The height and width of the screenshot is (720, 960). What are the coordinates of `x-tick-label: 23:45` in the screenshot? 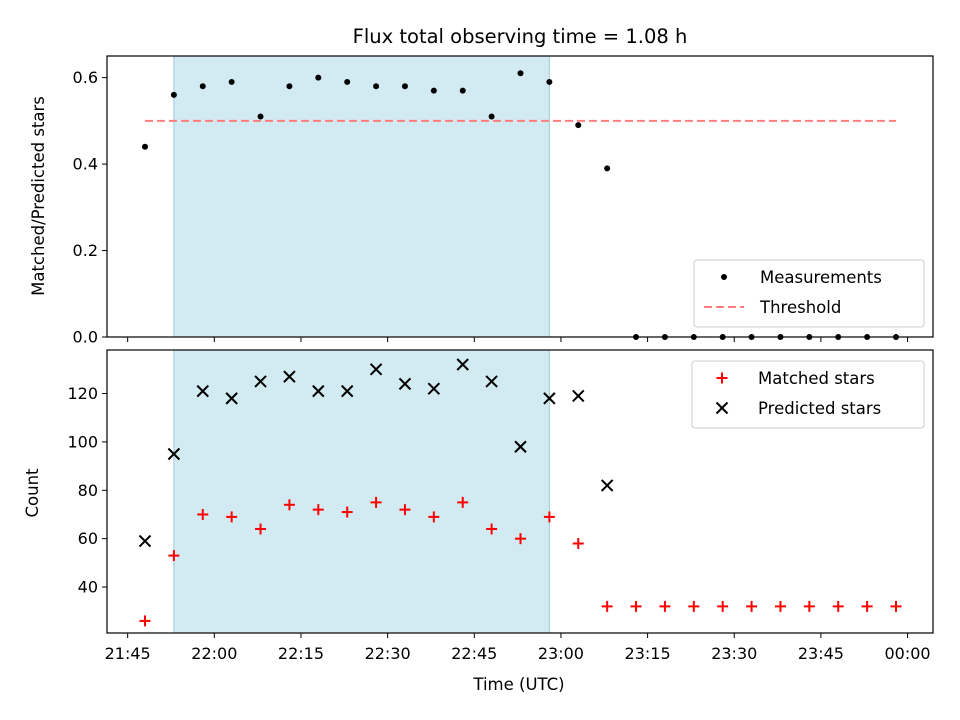 It's located at (821, 653).